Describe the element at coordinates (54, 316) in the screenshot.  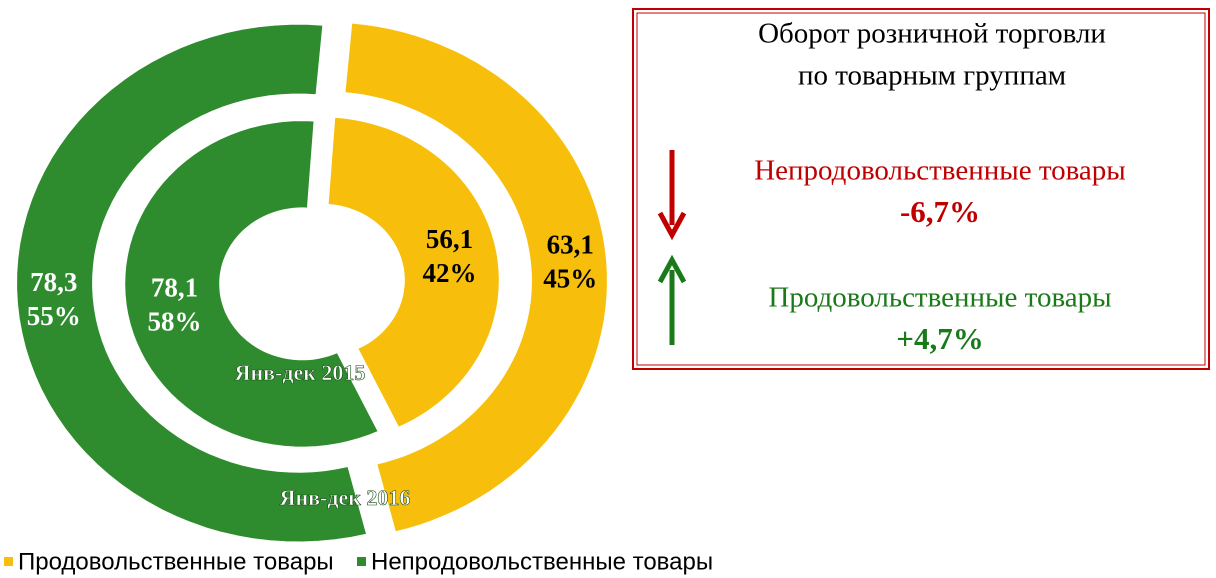
I see `percent-label: 55%` at that location.